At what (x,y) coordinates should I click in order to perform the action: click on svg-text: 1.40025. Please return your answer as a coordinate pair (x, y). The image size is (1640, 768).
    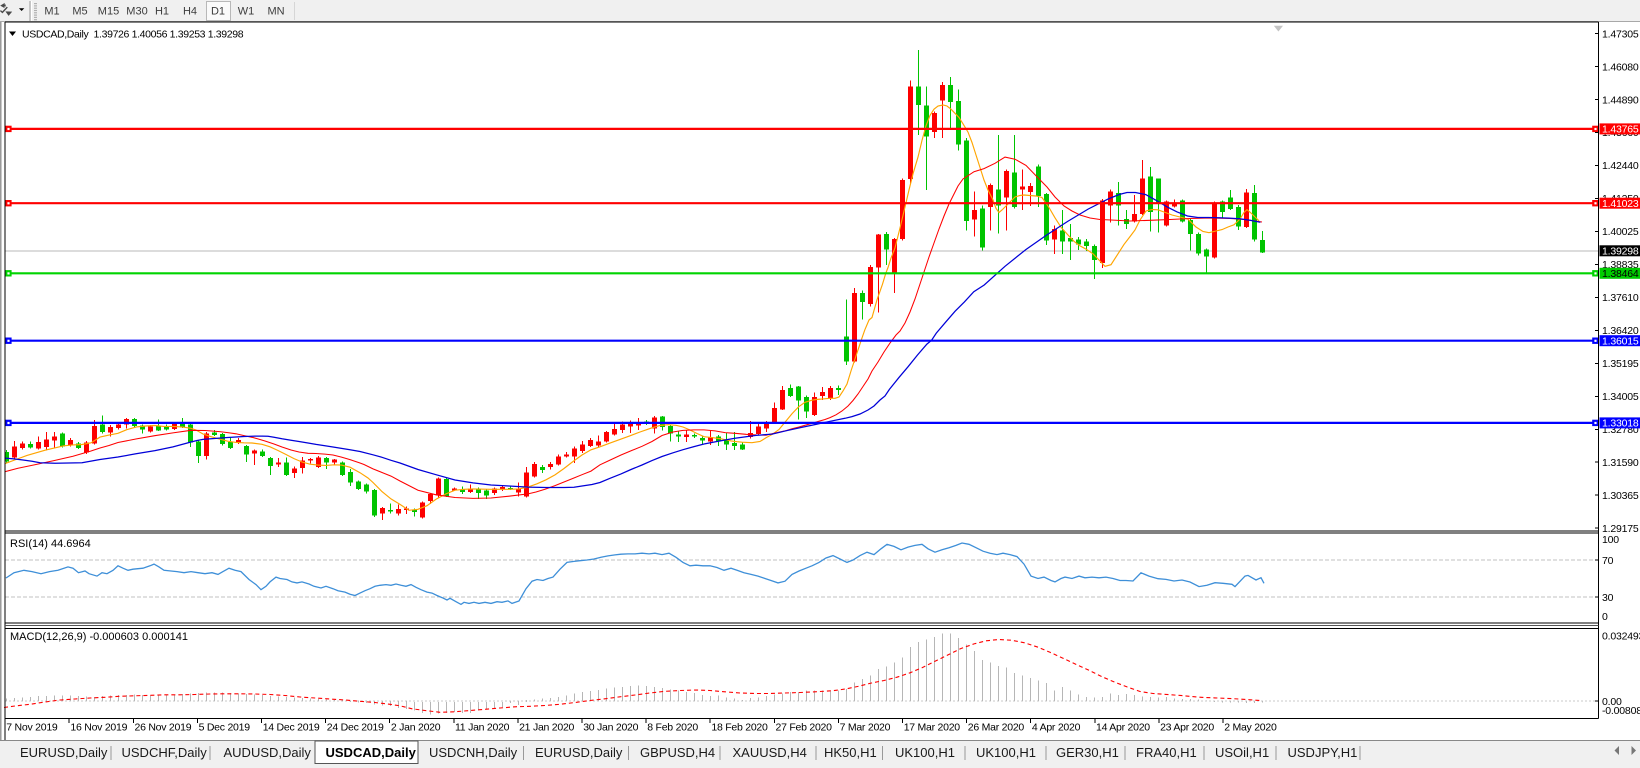
    Looking at the image, I should click on (1620, 232).